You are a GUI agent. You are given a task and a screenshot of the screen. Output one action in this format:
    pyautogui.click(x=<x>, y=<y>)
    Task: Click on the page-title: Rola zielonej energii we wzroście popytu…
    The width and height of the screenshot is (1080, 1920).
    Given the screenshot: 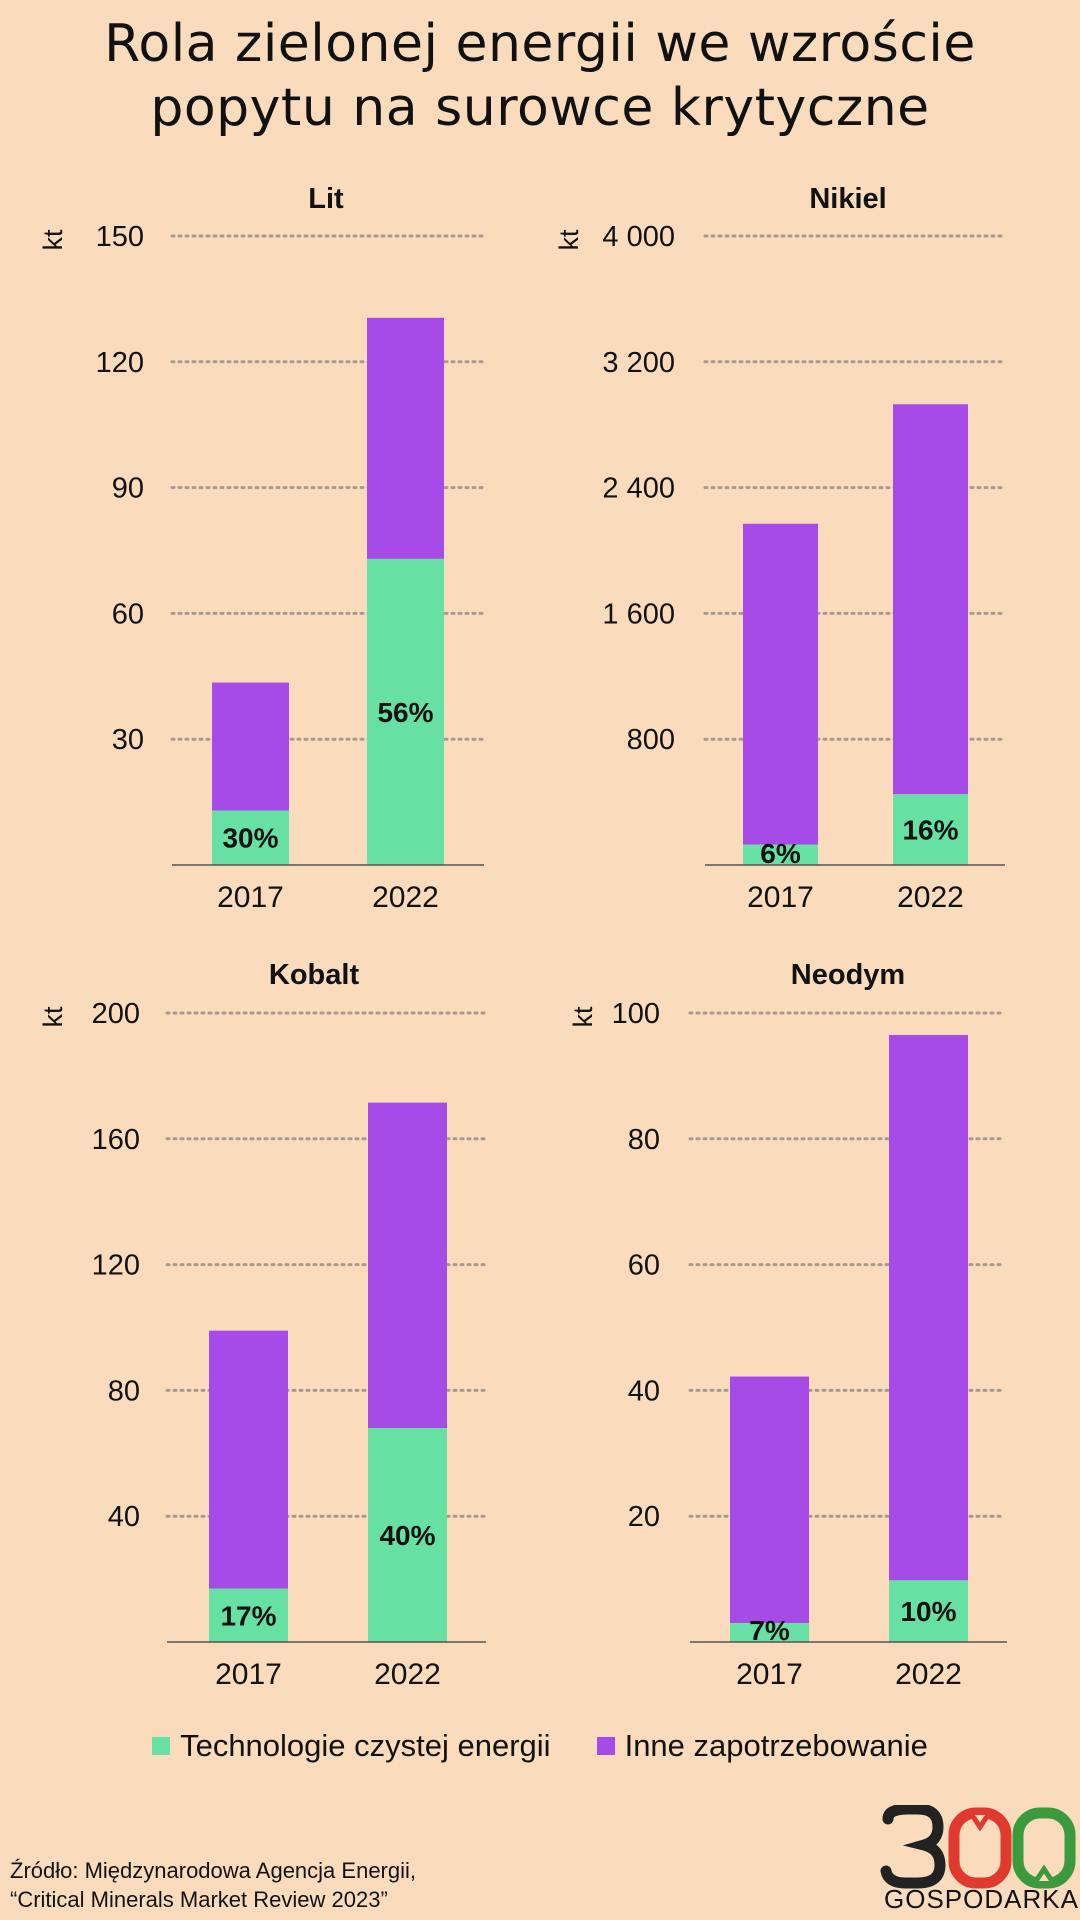 What is the action you would take?
    pyautogui.click(x=540, y=76)
    